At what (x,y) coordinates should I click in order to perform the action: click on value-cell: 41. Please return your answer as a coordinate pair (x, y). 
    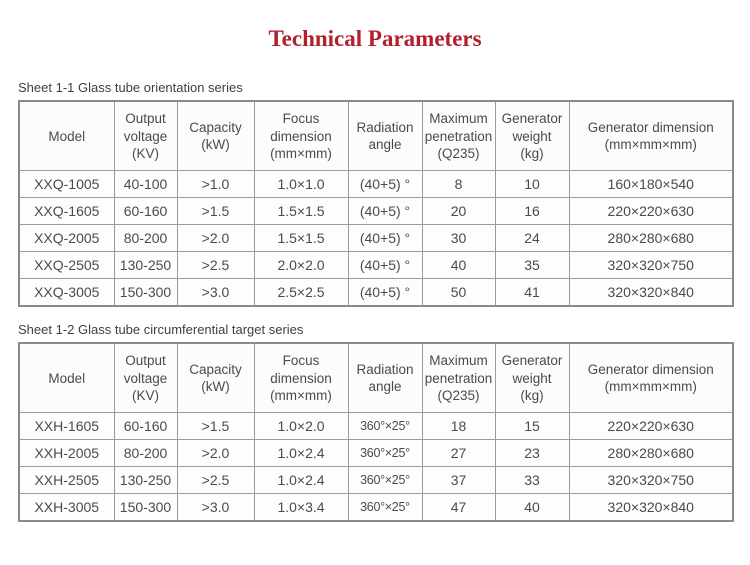
    Looking at the image, I should click on (532, 292).